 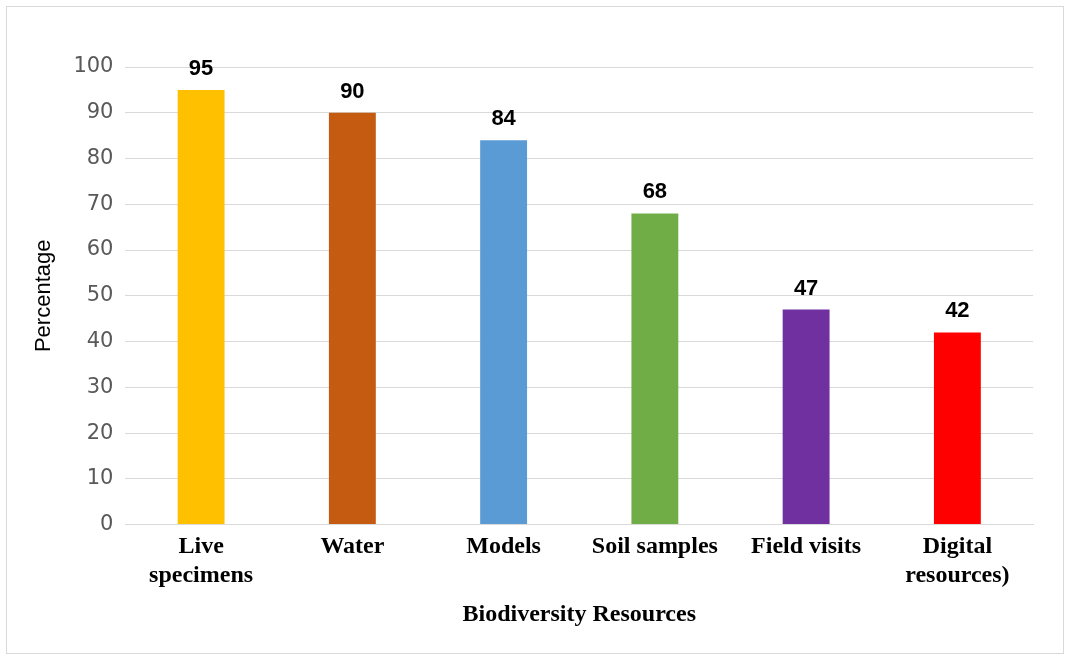 I want to click on y-tick-label: 60, so click(x=100, y=248).